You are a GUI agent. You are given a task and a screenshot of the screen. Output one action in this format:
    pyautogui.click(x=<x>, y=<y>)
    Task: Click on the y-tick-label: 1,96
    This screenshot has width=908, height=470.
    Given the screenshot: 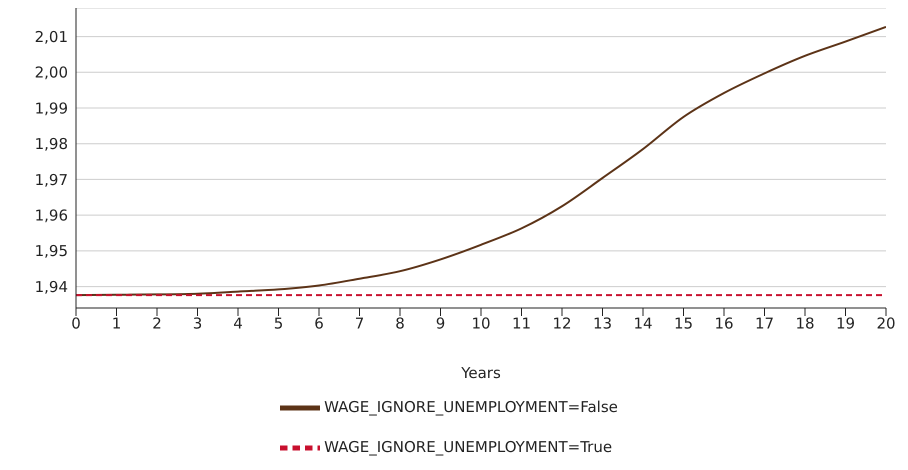 What is the action you would take?
    pyautogui.click(x=51, y=215)
    